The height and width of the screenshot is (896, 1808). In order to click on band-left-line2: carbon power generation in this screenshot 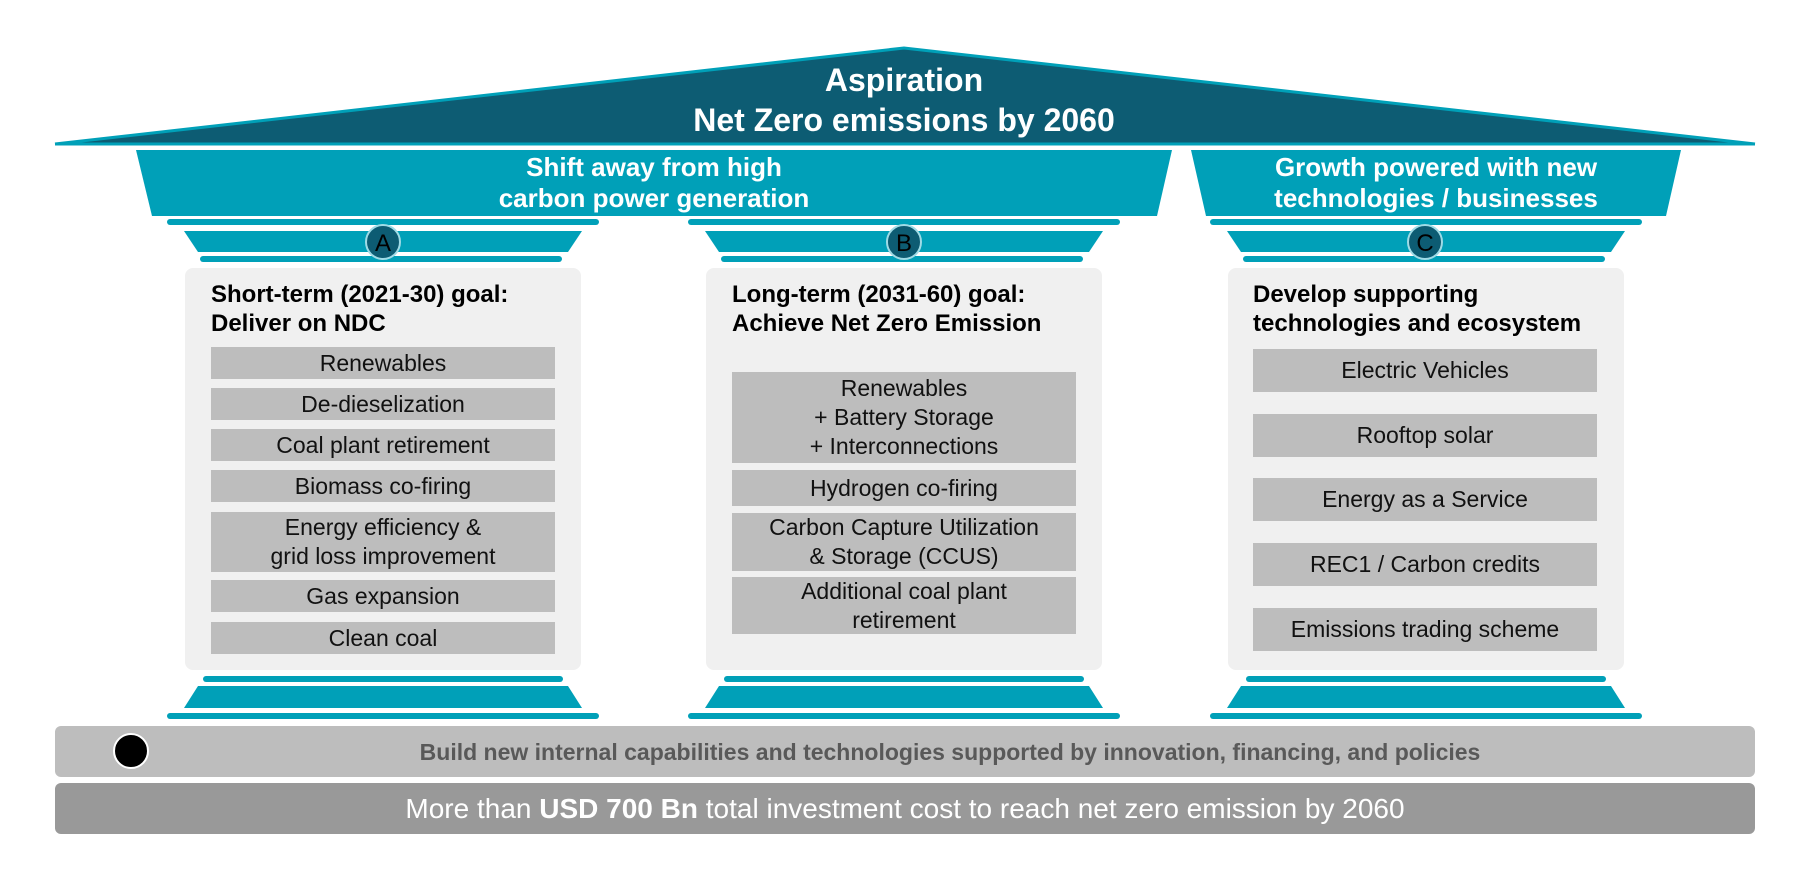, I will do `click(654, 198)`.